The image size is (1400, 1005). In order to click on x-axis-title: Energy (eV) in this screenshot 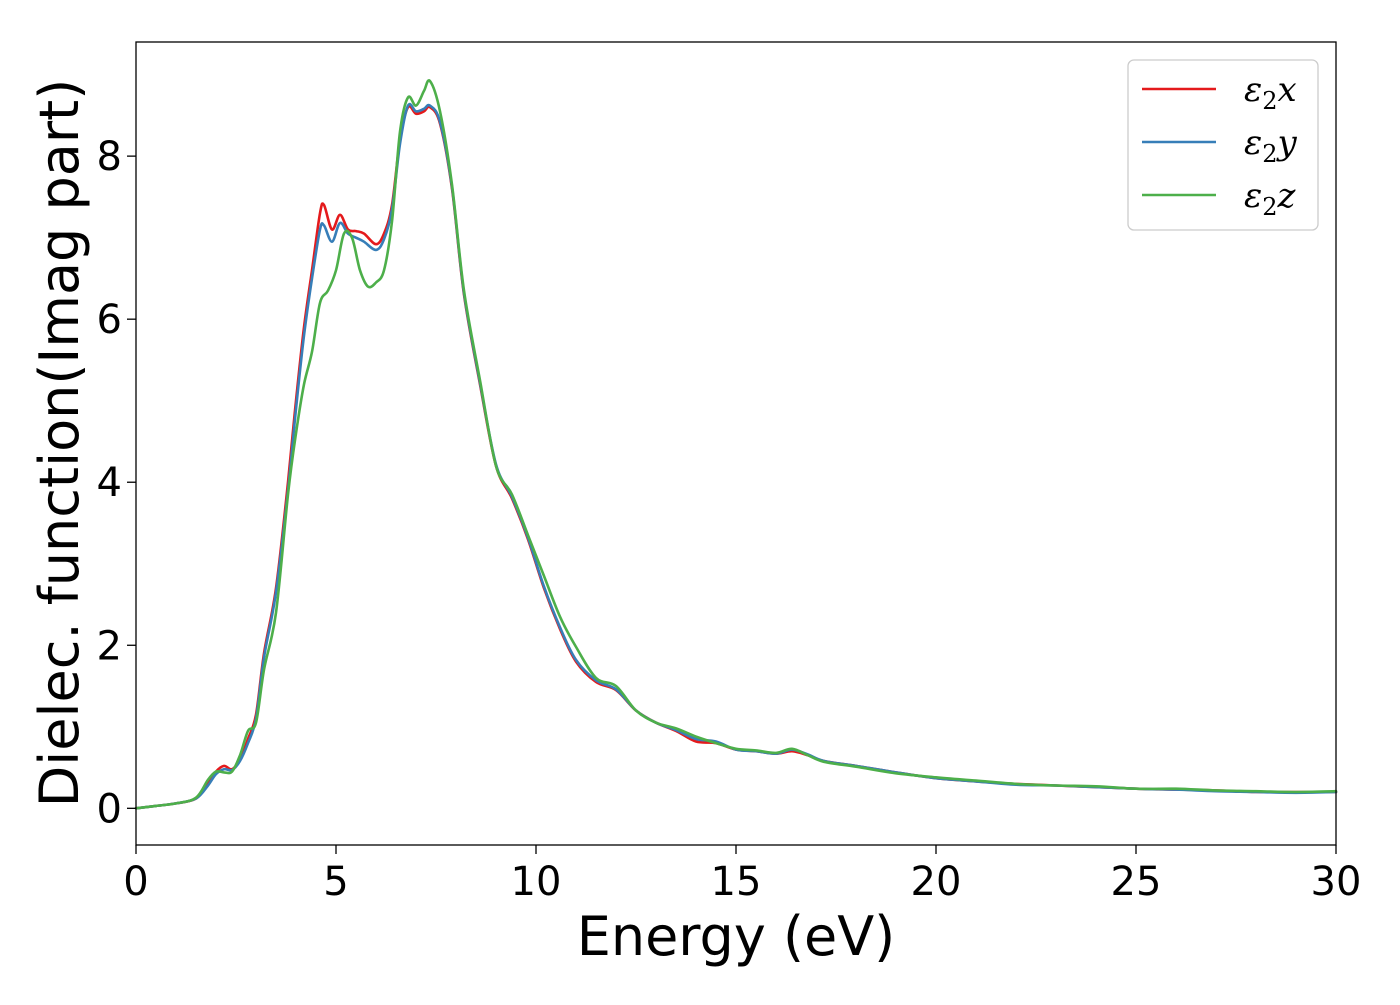, I will do `click(736, 936)`.